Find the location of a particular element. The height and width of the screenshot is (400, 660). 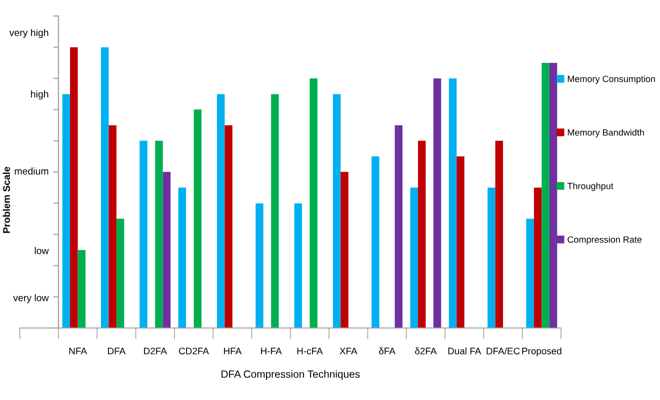

x-tick-label: DFA is located at coordinates (117, 351).